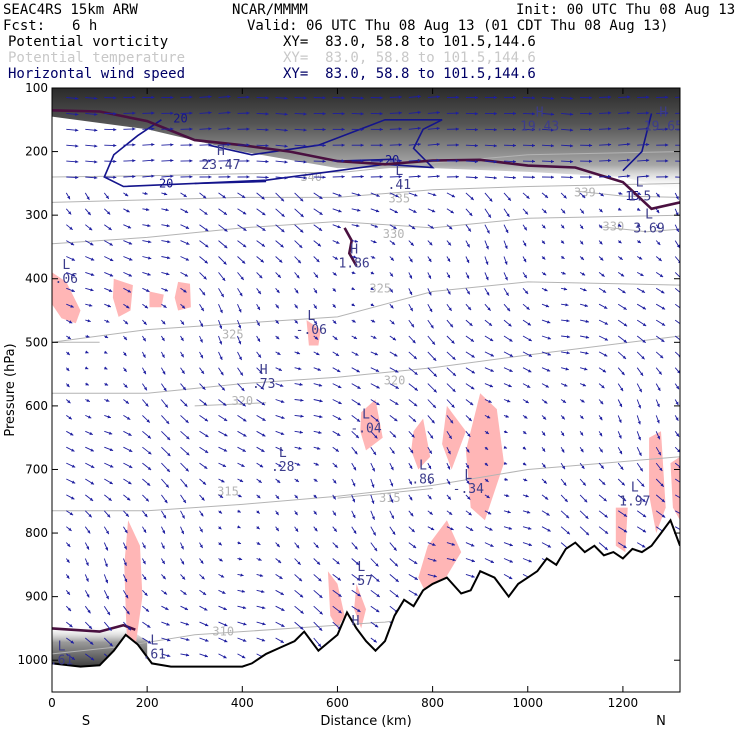 The height and width of the screenshot is (740, 740). Describe the element at coordinates (484, 457) in the screenshot. I see `positive-pv-region` at that location.